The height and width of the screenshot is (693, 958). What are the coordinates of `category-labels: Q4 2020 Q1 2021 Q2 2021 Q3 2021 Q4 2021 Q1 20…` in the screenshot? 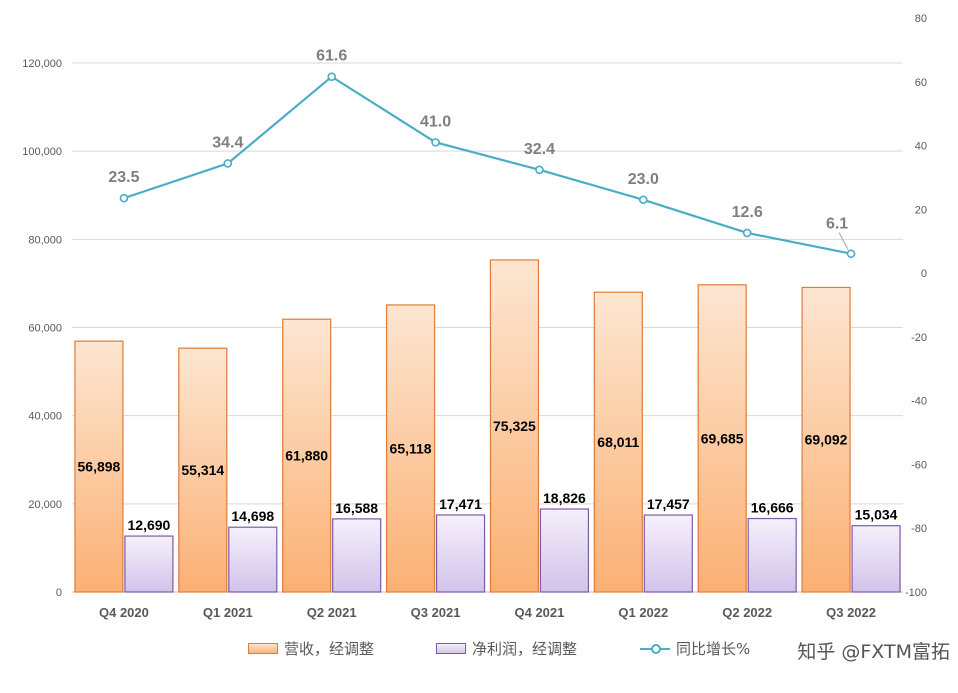 It's located at (487, 612).